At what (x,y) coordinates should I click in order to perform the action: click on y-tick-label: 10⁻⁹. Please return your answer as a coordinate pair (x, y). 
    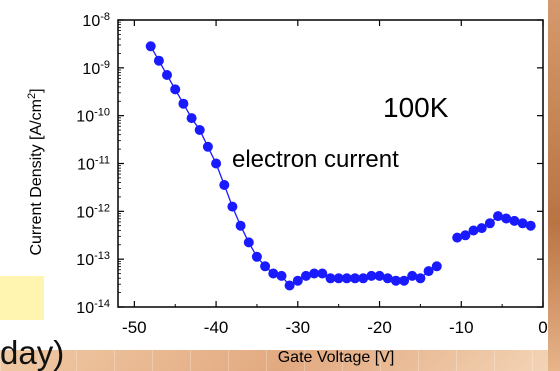
    Looking at the image, I should click on (96, 68).